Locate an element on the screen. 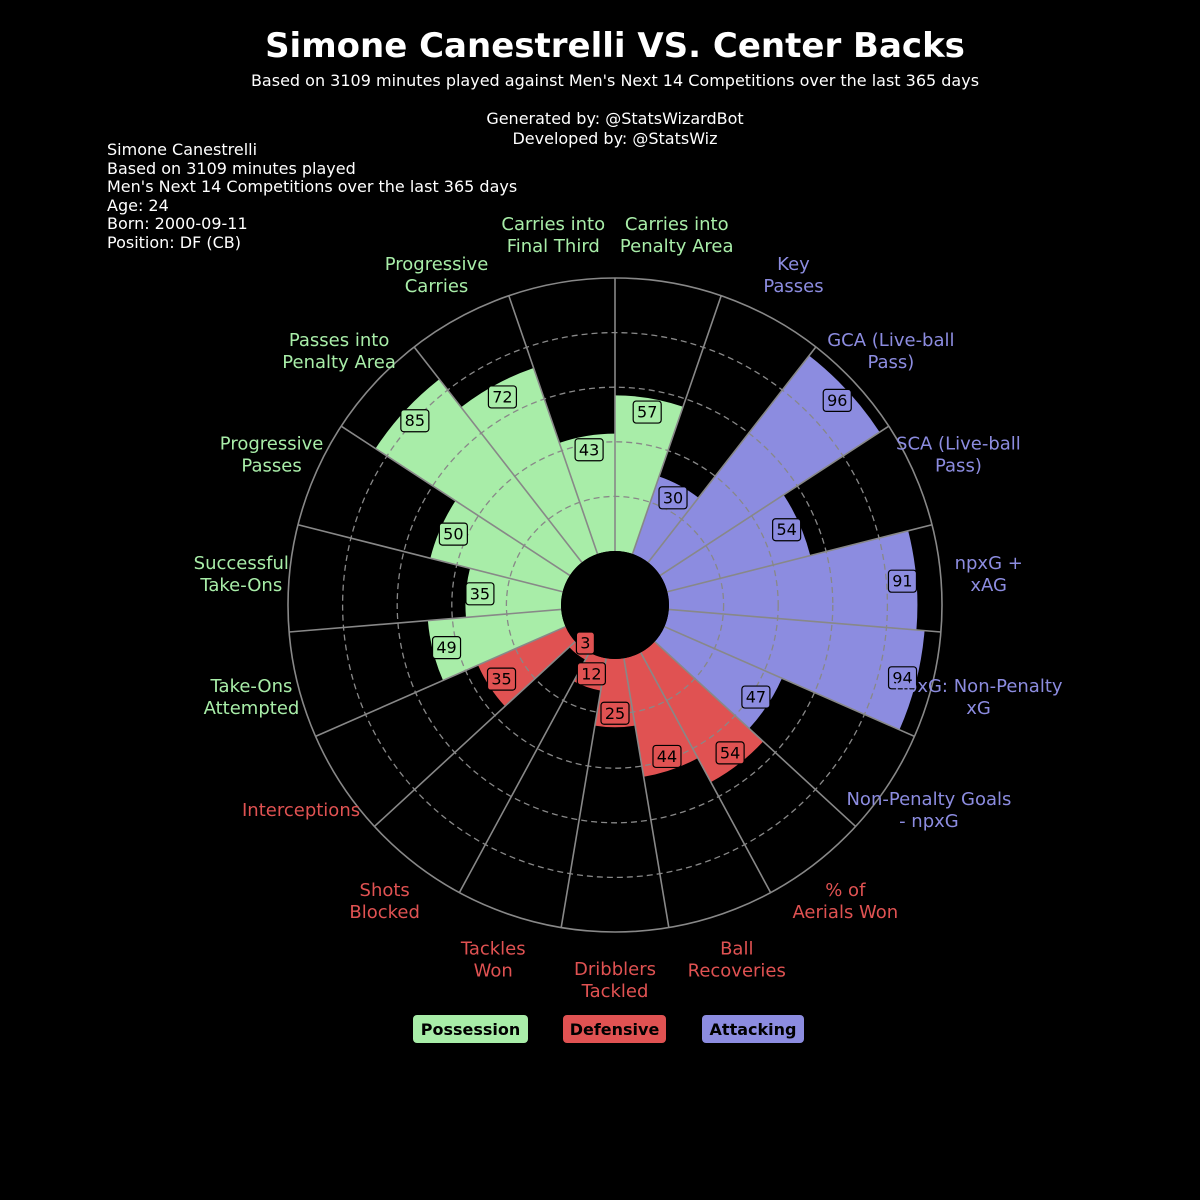 The image size is (1200, 1200). value-labels: 57 30 96 54 91 94 47 54 44 25 12 3 35 49 35 50 85 72 43 is located at coordinates (659, 577).